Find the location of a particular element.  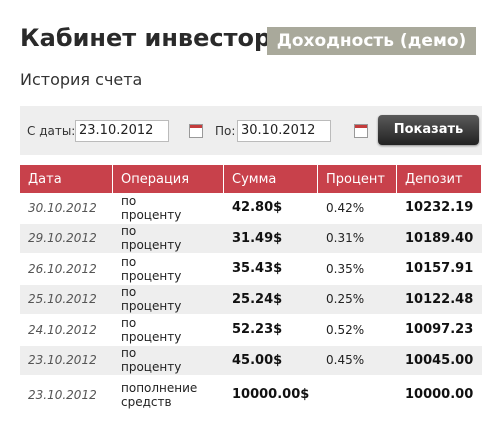

to-label: По: is located at coordinates (225, 131).